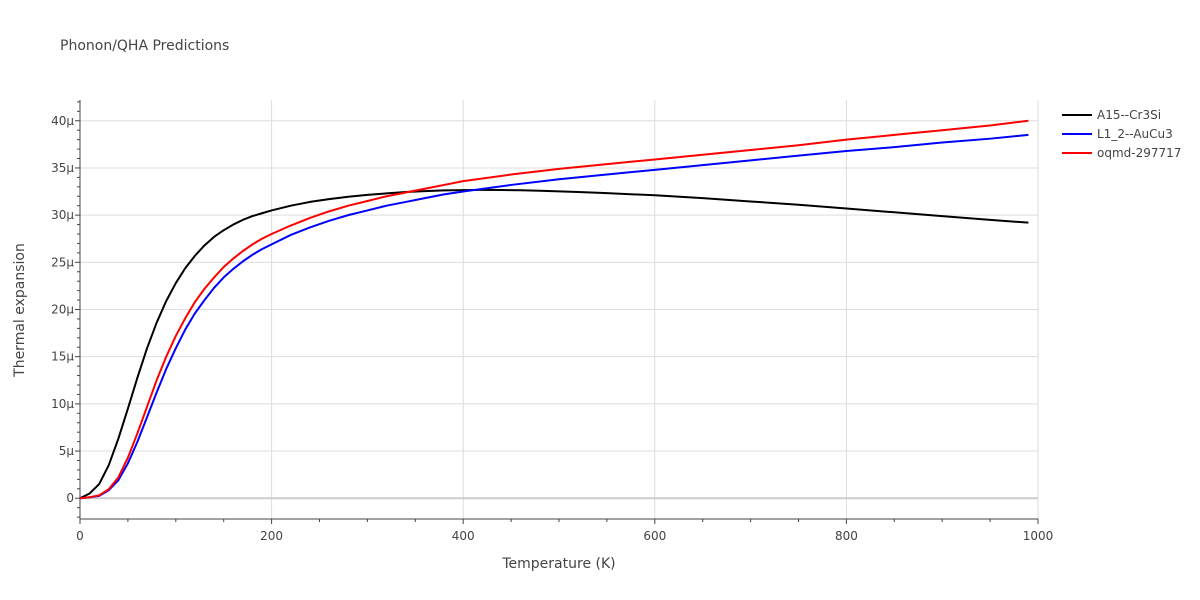  What do you see at coordinates (1135, 134) in the screenshot?
I see `legend-label: L1_2--AuCu3` at bounding box center [1135, 134].